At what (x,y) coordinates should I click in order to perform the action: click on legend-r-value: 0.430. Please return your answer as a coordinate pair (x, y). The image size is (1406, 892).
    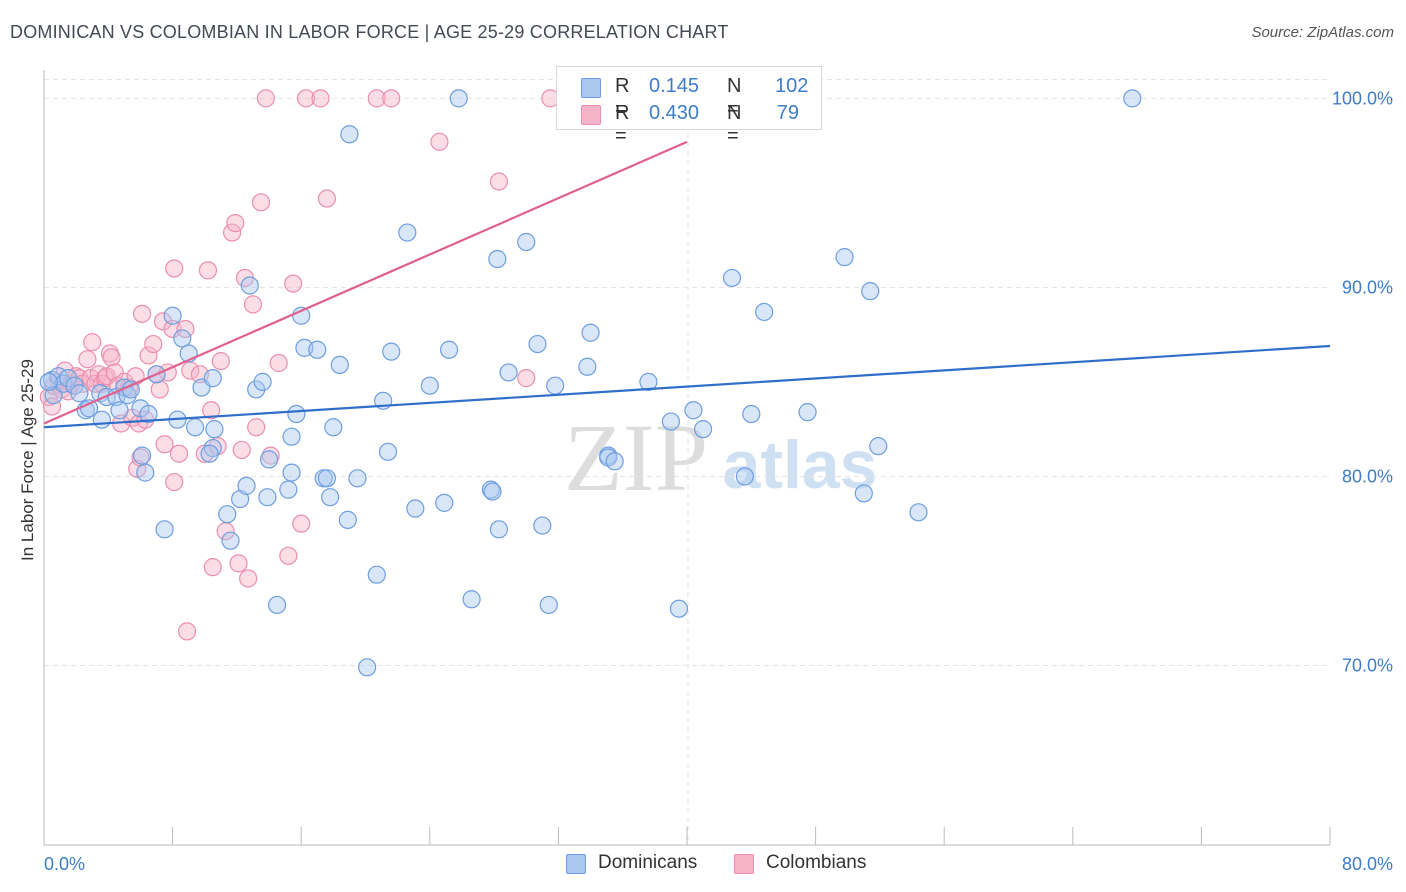
    Looking at the image, I should click on (674, 113).